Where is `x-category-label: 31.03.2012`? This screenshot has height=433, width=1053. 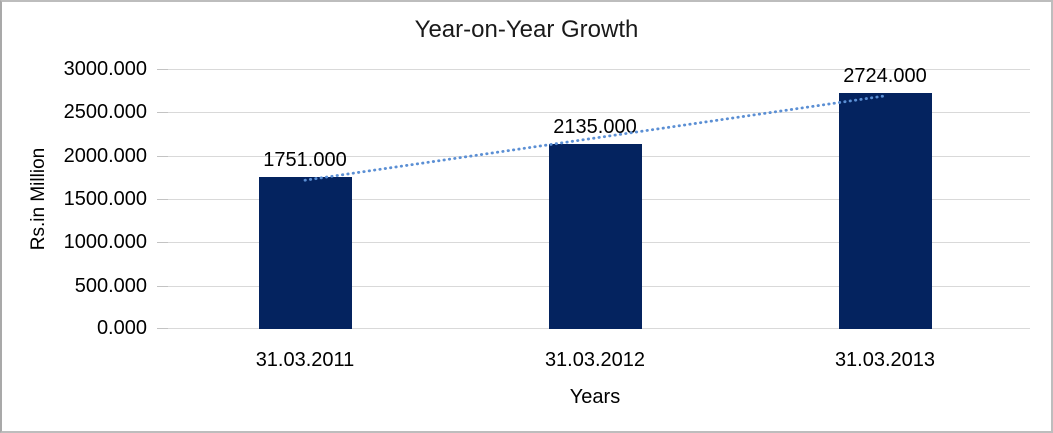
x-category-label: 31.03.2012 is located at coordinates (595, 360).